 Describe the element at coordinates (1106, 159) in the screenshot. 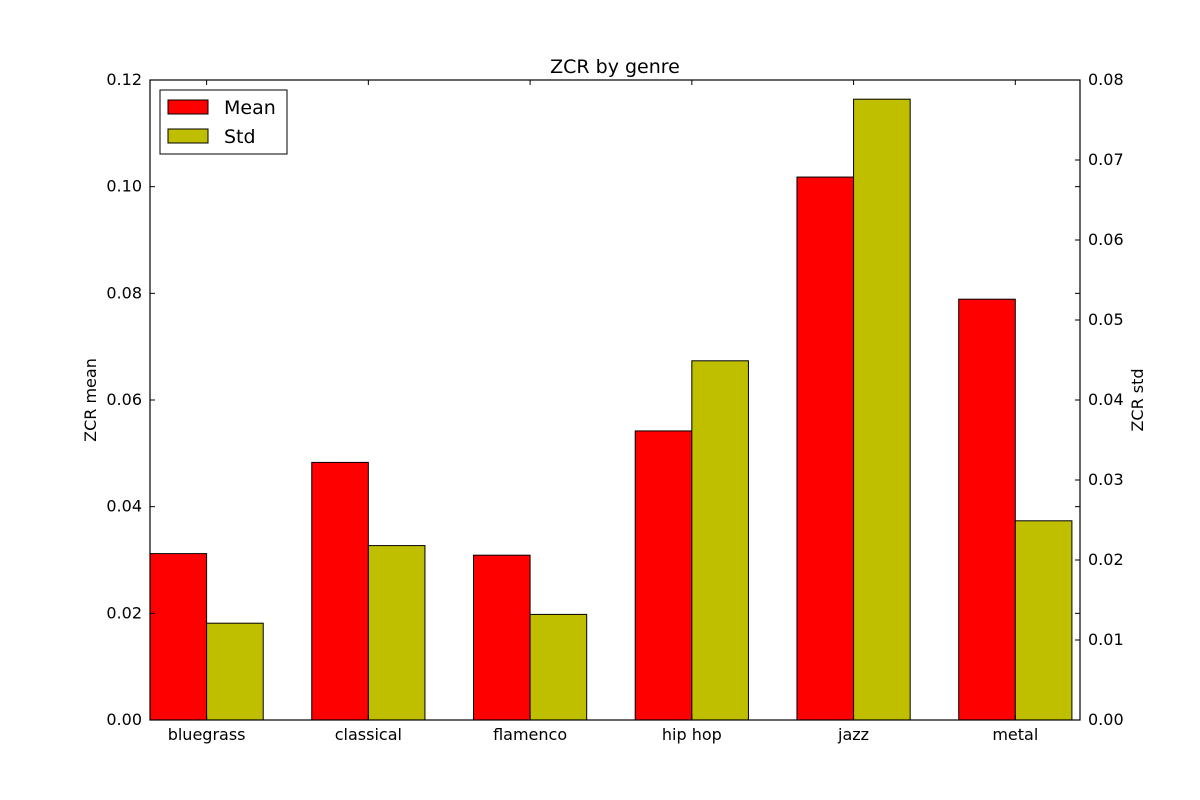

I see `y-right-tick-label: 0.07` at that location.